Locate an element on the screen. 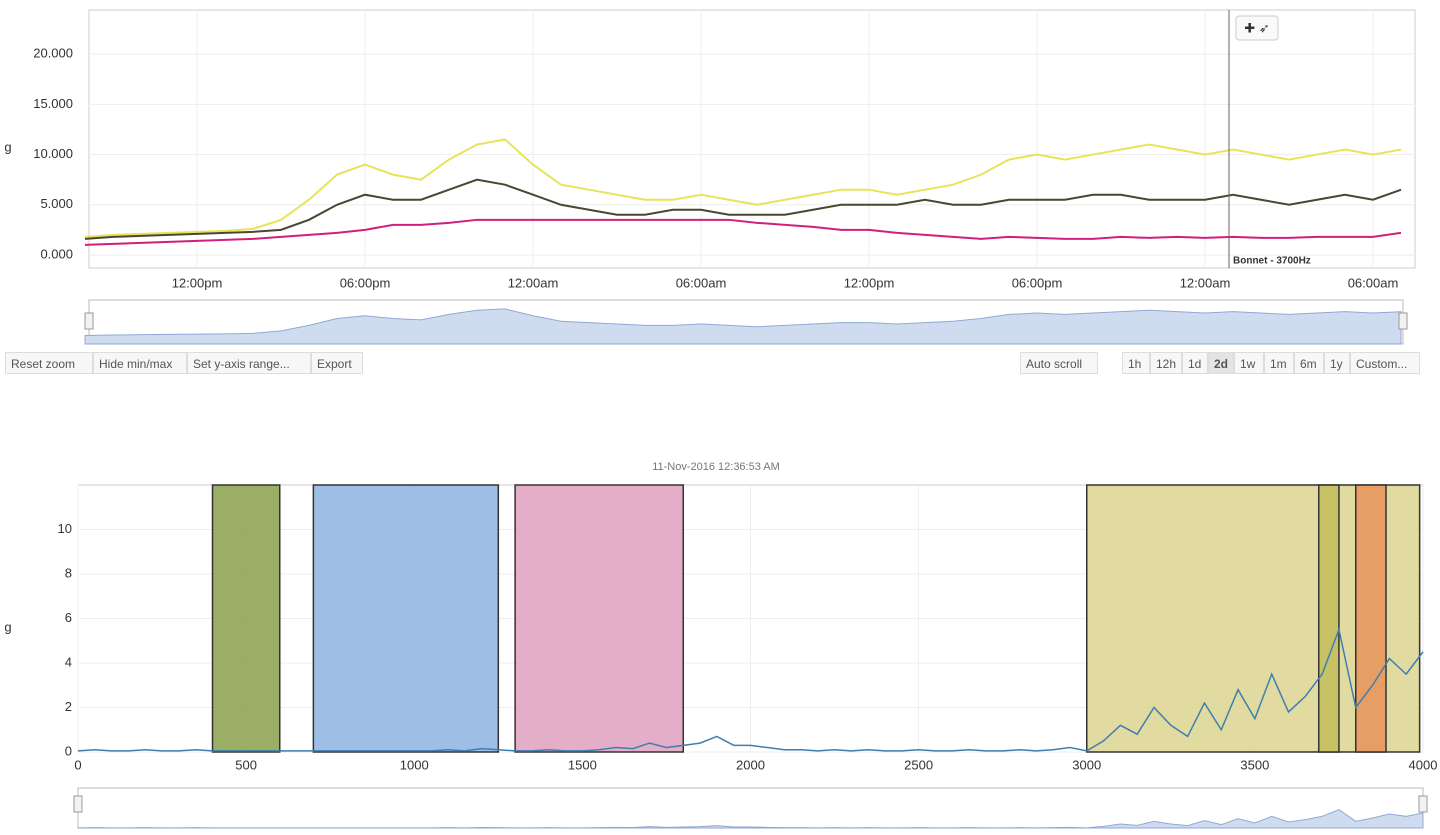  zoom-tool is located at coordinates (1257, 28).